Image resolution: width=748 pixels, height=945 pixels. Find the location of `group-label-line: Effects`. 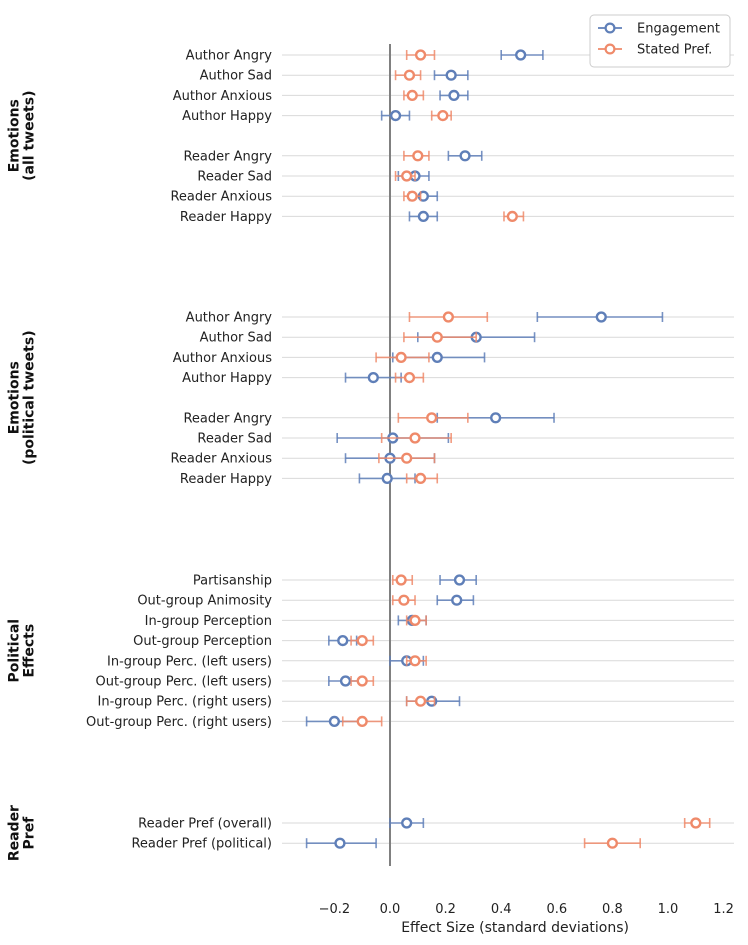

group-label-line: Effects is located at coordinates (30, 651).